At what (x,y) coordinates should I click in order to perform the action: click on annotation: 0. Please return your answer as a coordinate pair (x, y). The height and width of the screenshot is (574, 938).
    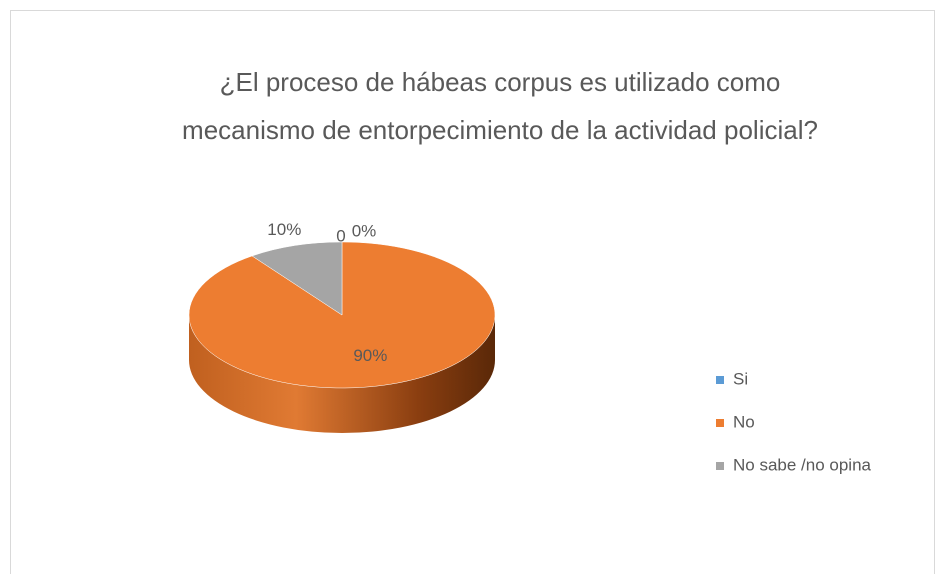
    Looking at the image, I should click on (340, 235).